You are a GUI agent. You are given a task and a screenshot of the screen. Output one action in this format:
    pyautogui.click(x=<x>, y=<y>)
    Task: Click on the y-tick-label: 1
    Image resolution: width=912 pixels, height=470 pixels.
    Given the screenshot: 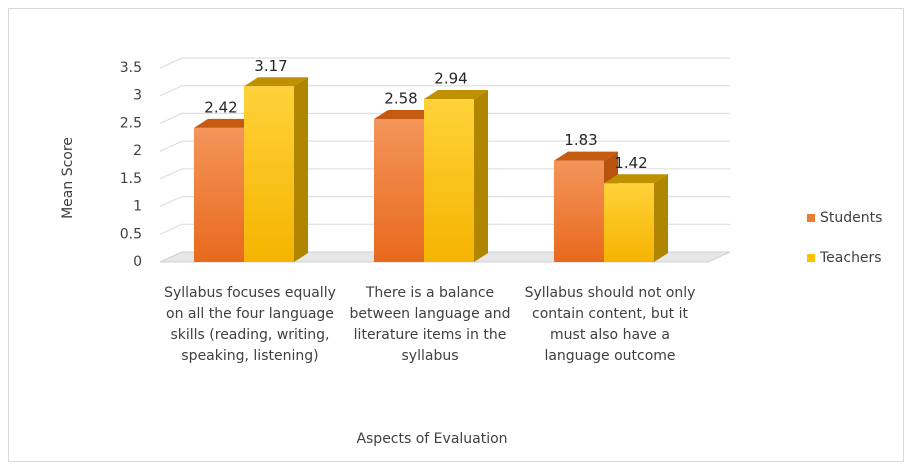 What is the action you would take?
    pyautogui.click(x=137, y=207)
    